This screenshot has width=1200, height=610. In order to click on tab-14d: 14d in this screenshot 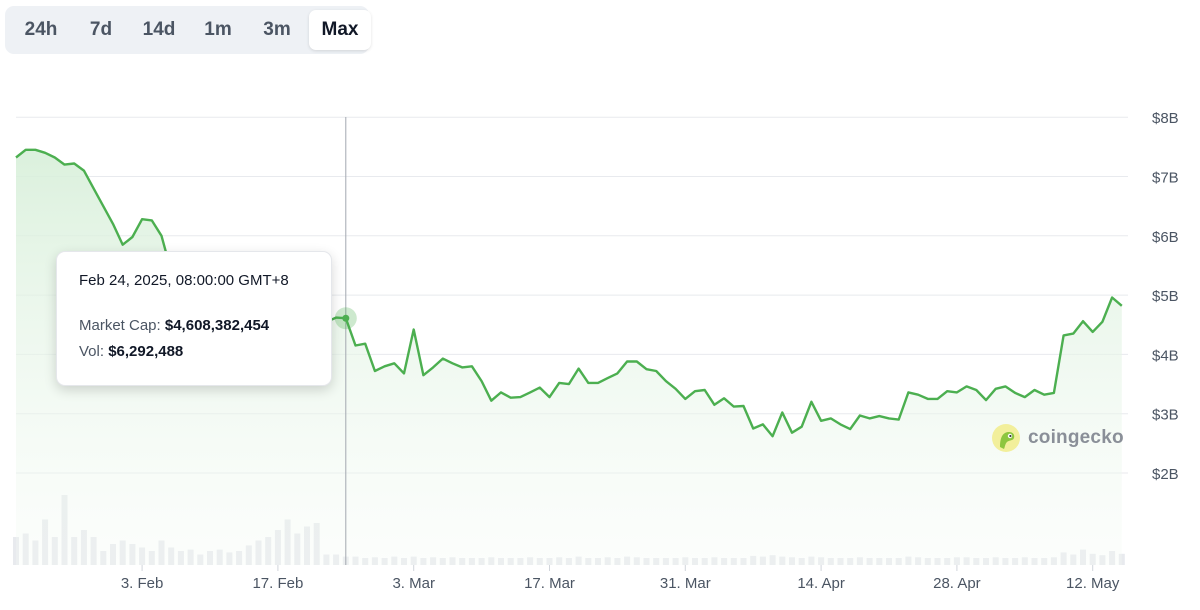, I will do `click(159, 29)`.